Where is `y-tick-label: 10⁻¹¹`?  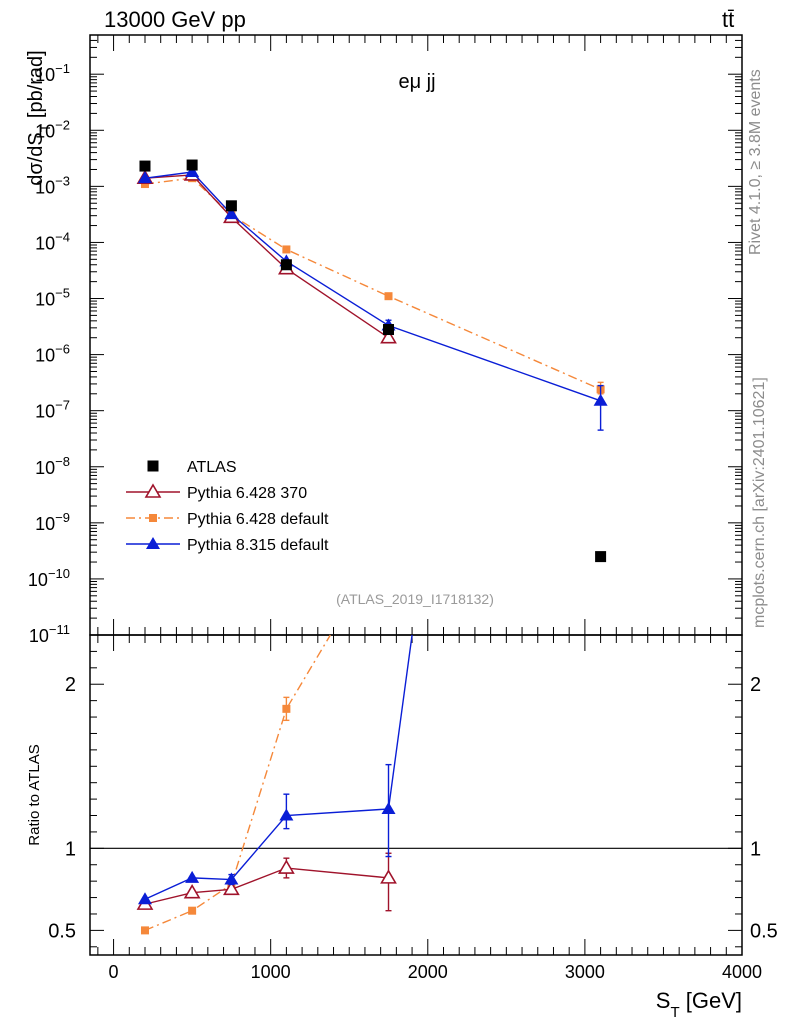
y-tick-label: 10⁻¹¹ is located at coordinates (49, 634).